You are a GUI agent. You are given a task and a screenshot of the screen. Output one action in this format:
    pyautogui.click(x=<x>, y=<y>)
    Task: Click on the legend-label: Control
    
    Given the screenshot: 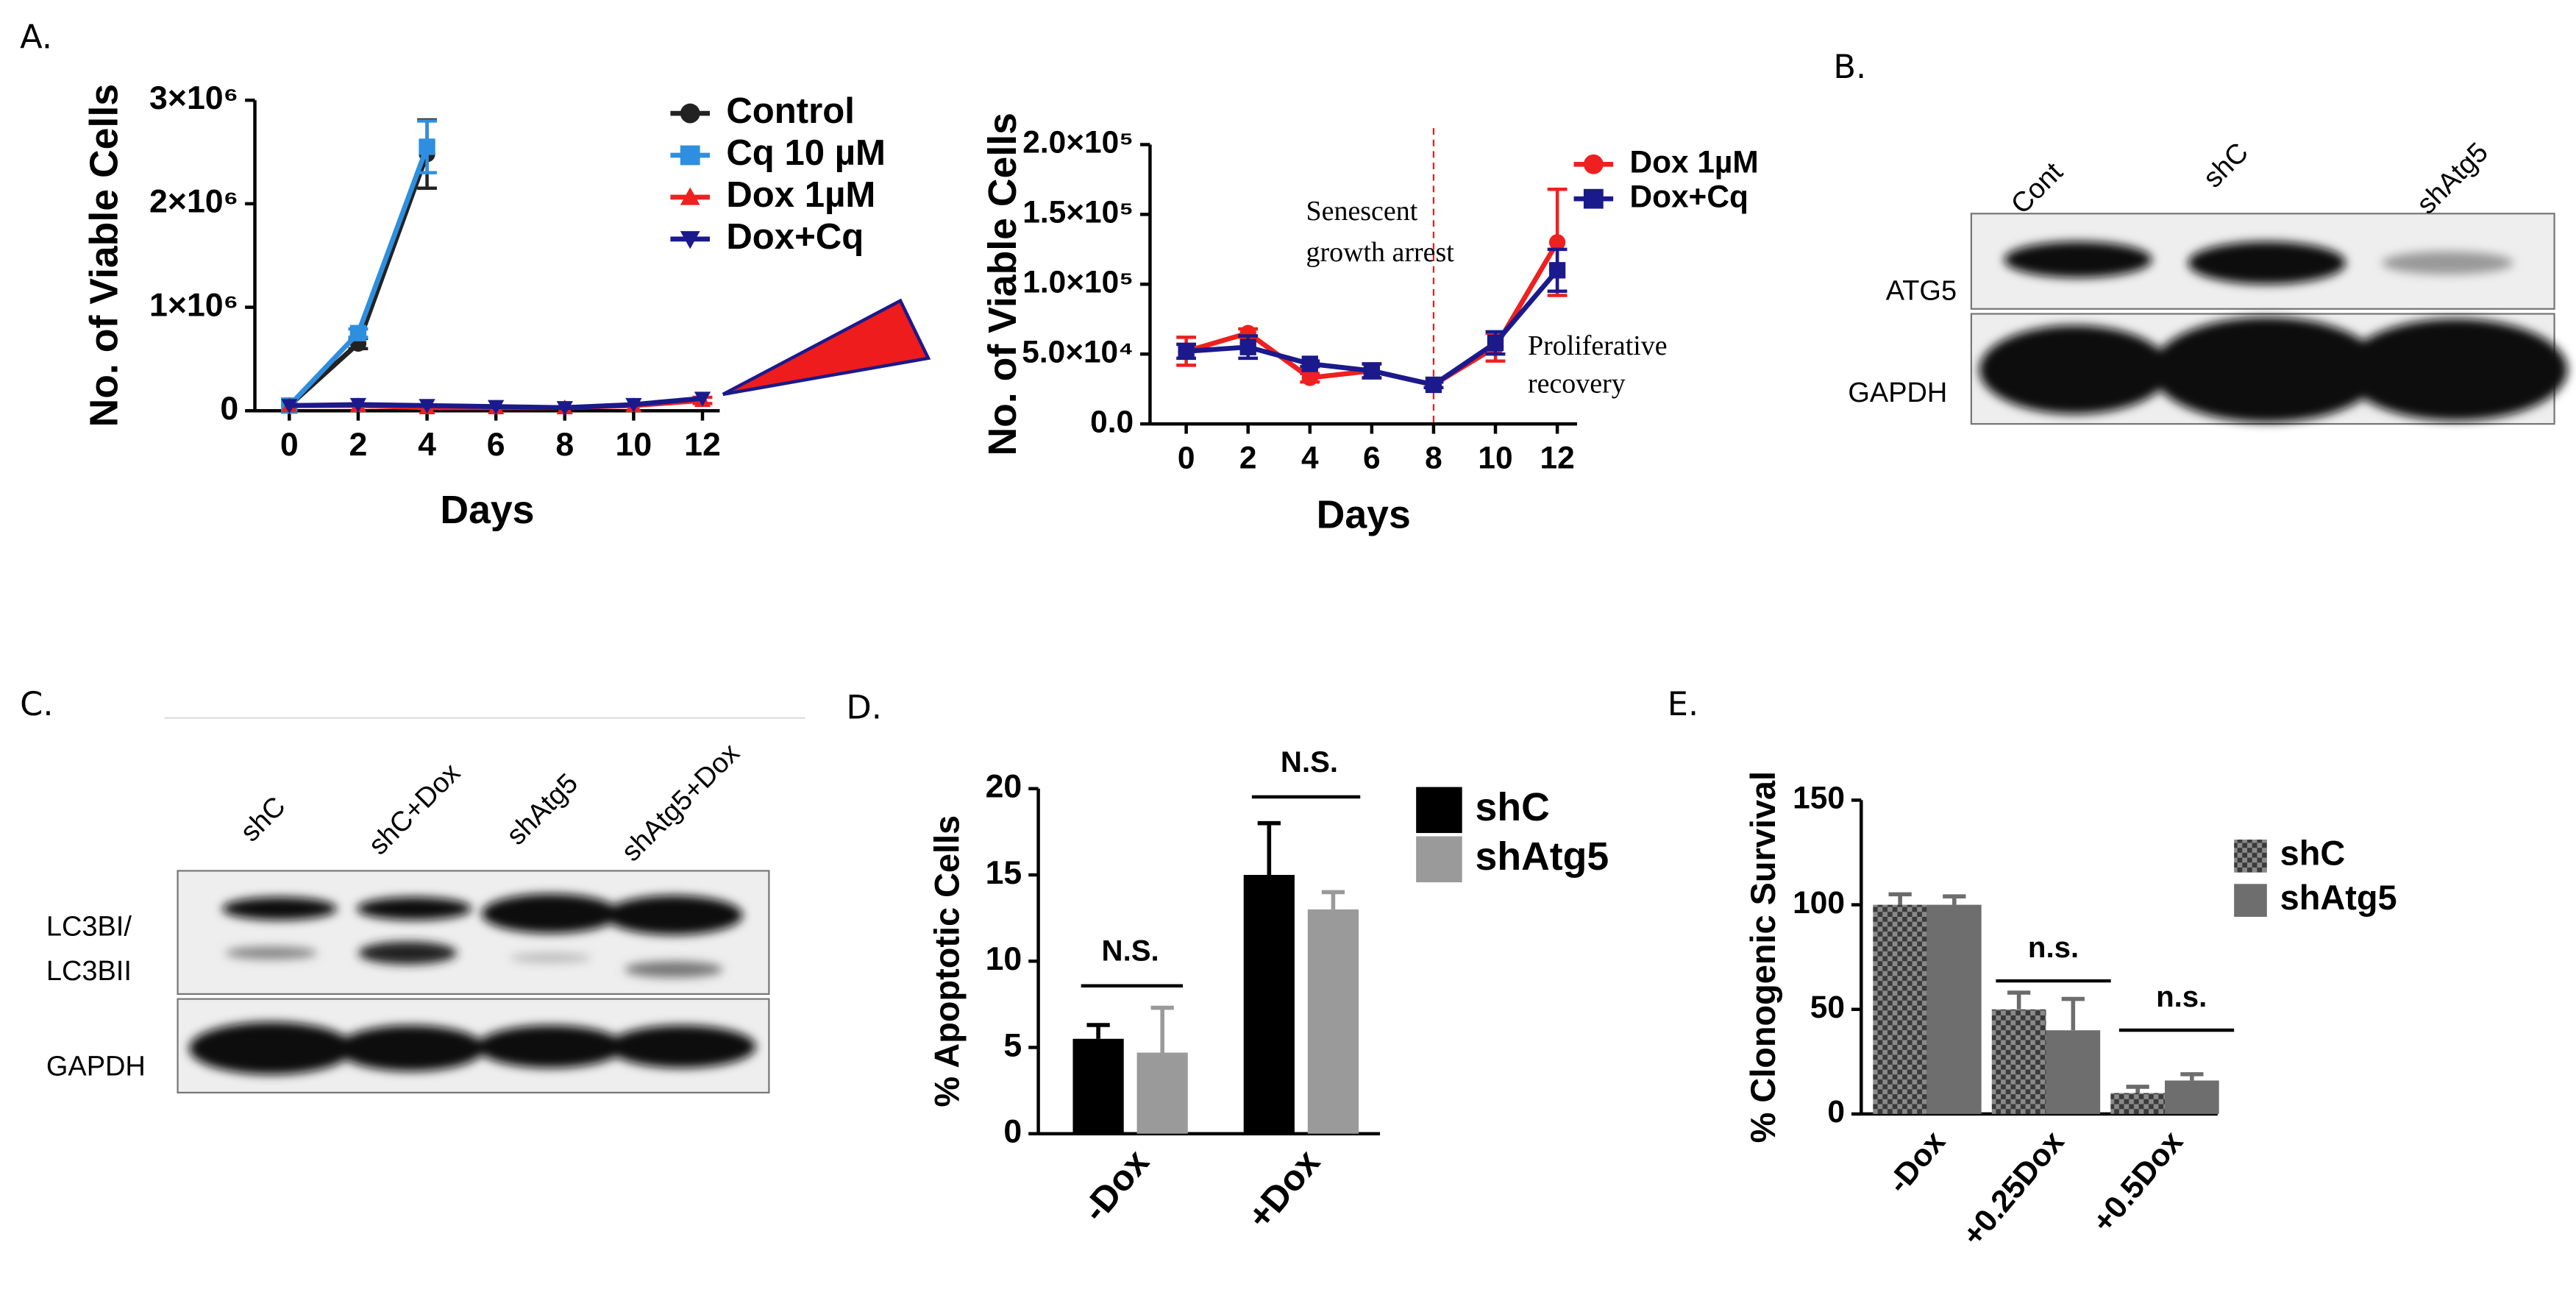 What is the action you would take?
    pyautogui.click(x=790, y=111)
    